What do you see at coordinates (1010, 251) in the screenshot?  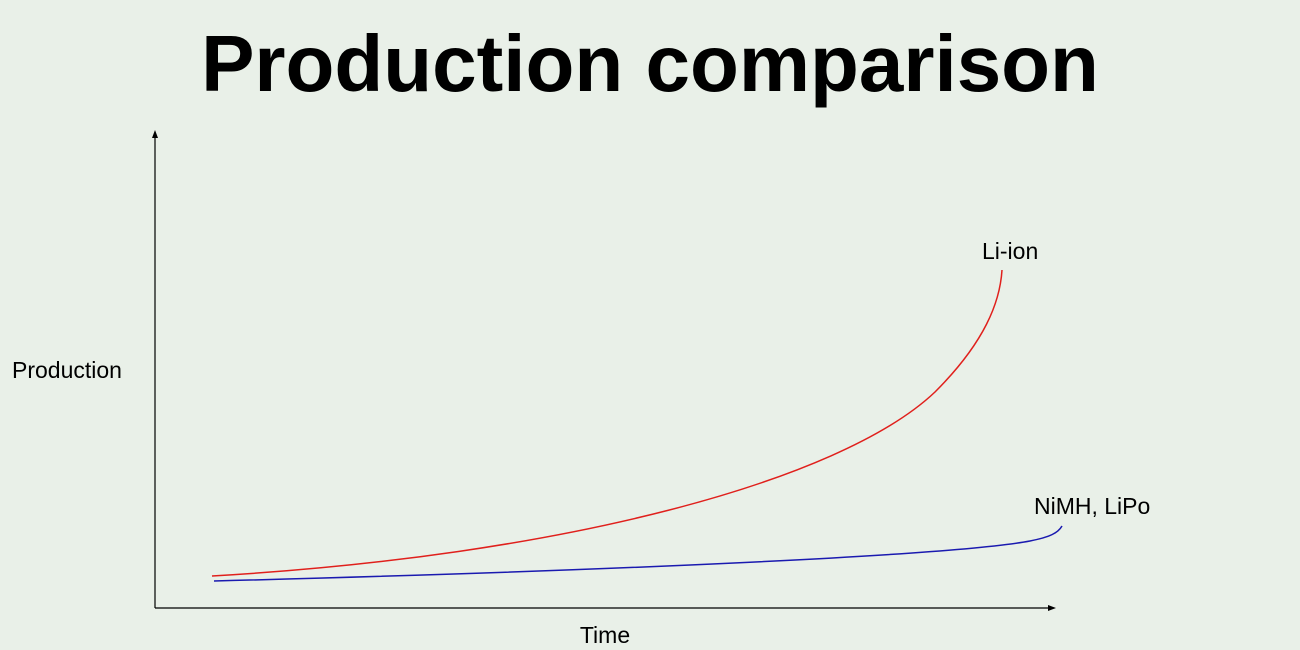 I see `curve-label: Li-ion` at bounding box center [1010, 251].